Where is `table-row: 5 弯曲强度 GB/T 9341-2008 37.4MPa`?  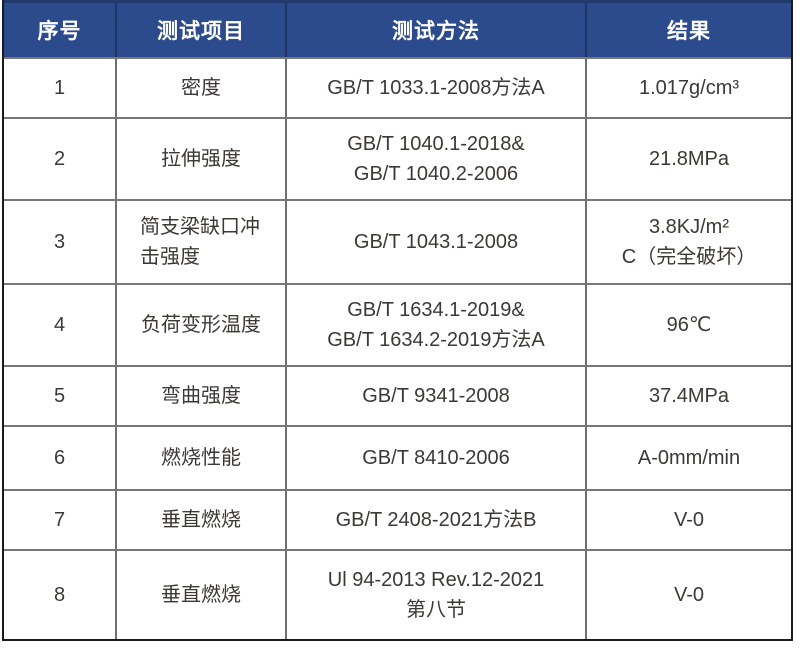 table-row: 5 弯曲强度 GB/T 9341-2008 37.4MPa is located at coordinates (397, 395).